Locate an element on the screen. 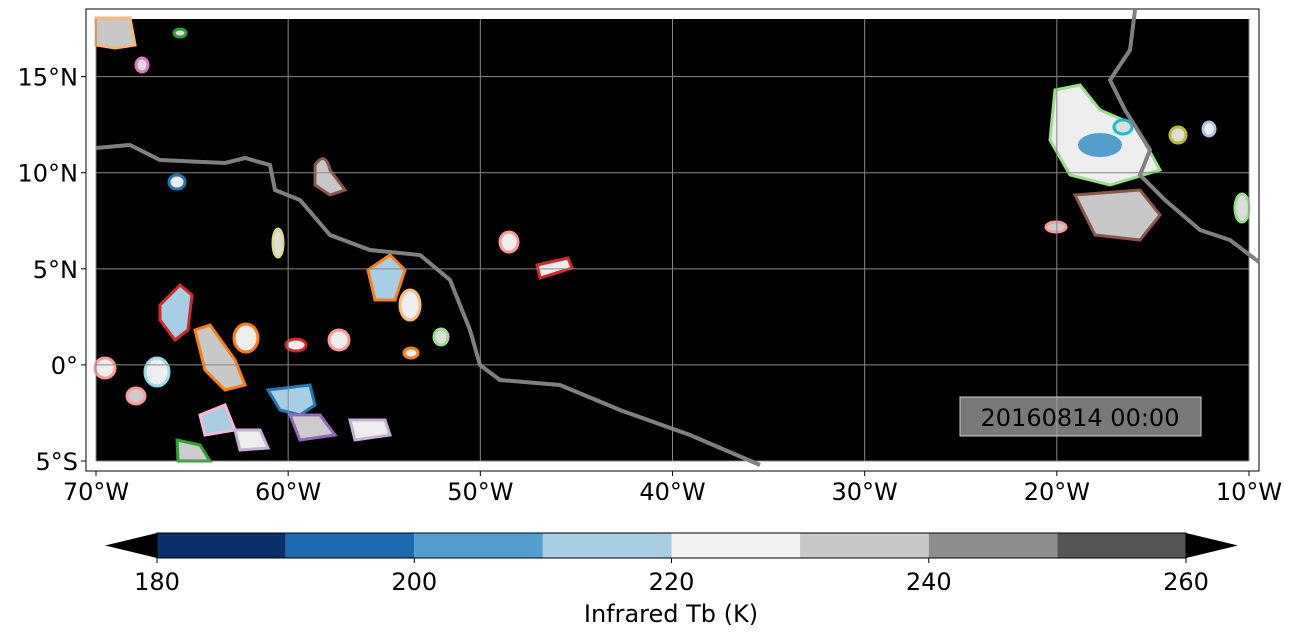 This screenshot has height=640, width=1297. colorbar-ticks: 180 200 220 240 260 is located at coordinates (671, 577).